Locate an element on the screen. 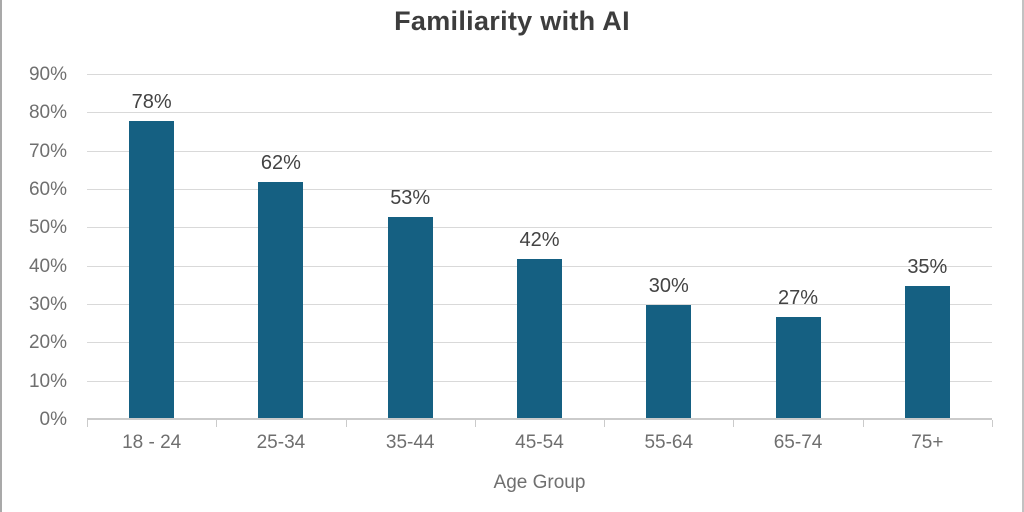 The height and width of the screenshot is (512, 1024). y-tick-label: 40% is located at coordinates (47, 266).